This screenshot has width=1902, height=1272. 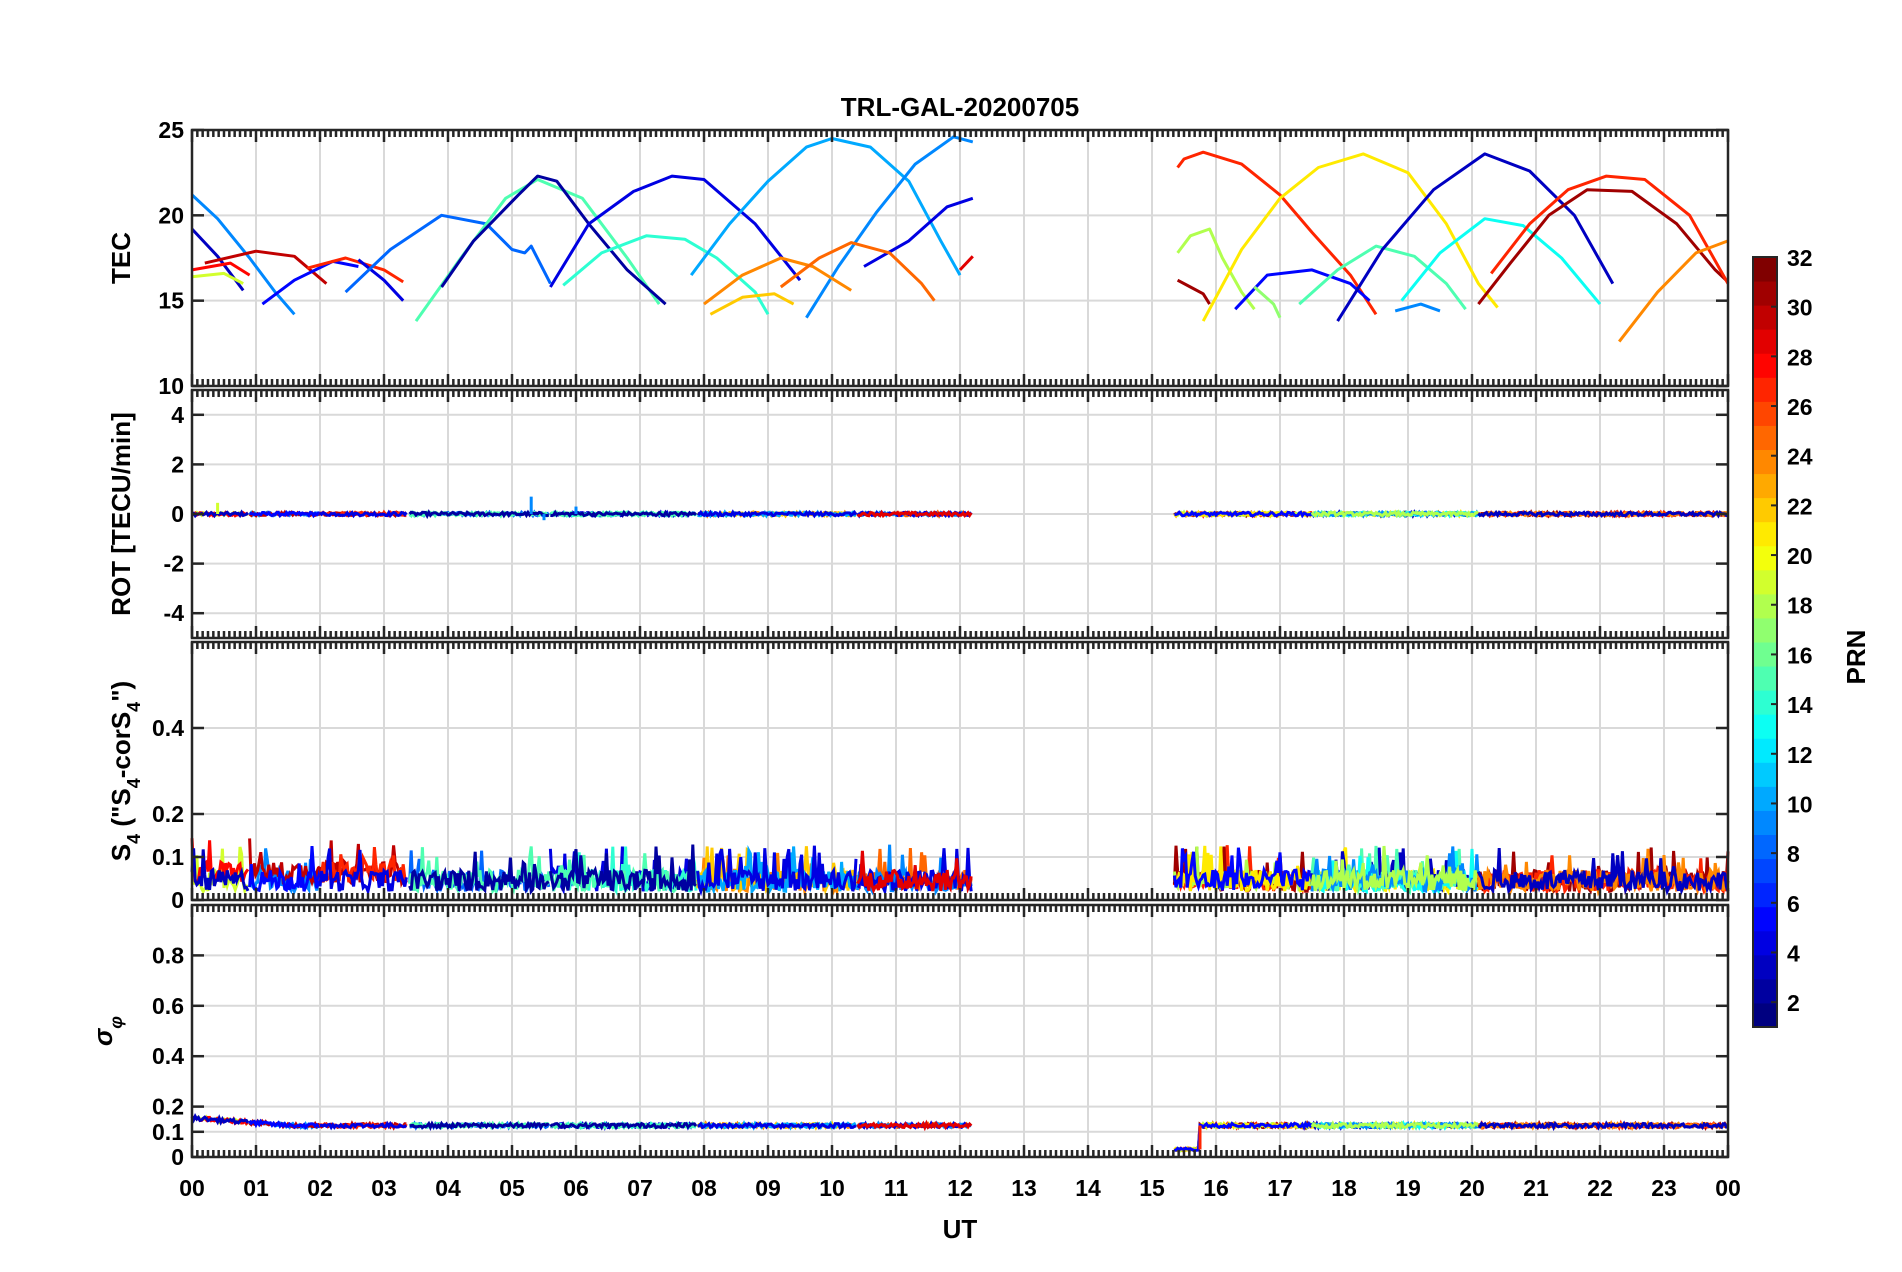 I want to click on x-tick-label: 01, so click(x=256, y=1188).